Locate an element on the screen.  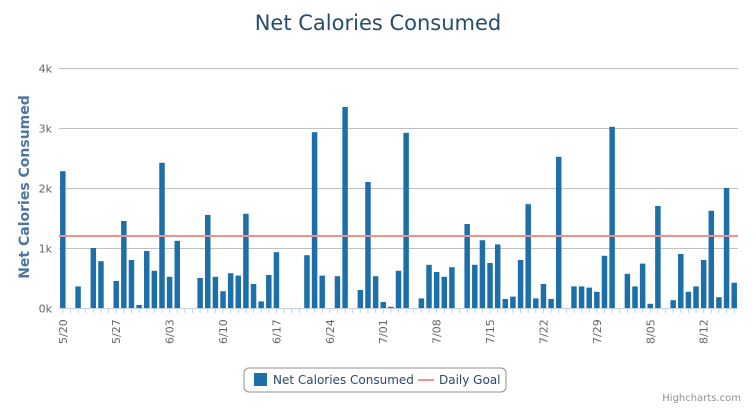
legend-item-goal: Daily Goal is located at coordinates (459, 380).